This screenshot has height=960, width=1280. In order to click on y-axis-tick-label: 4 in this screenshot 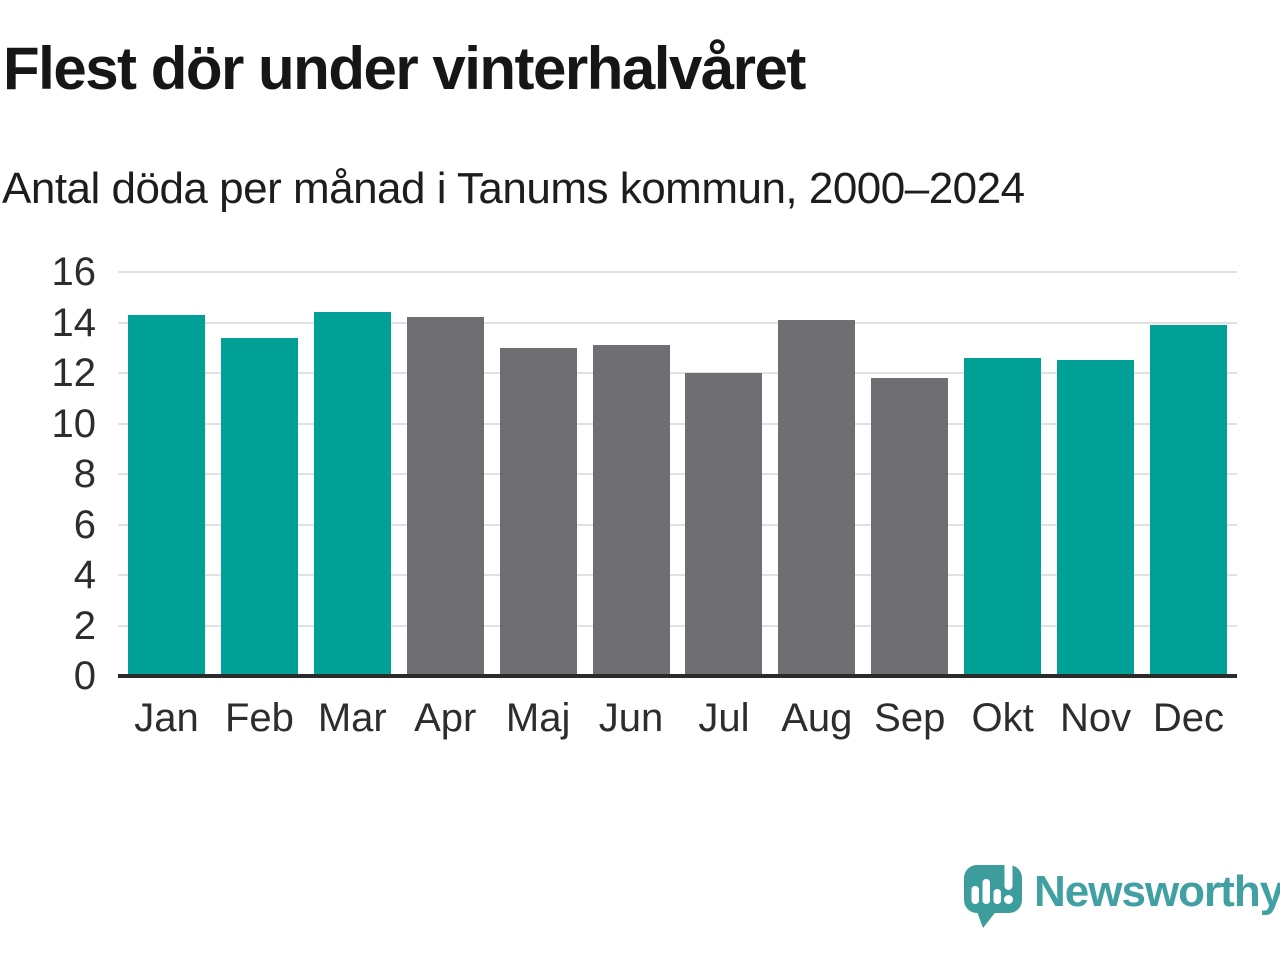, I will do `click(84, 575)`.